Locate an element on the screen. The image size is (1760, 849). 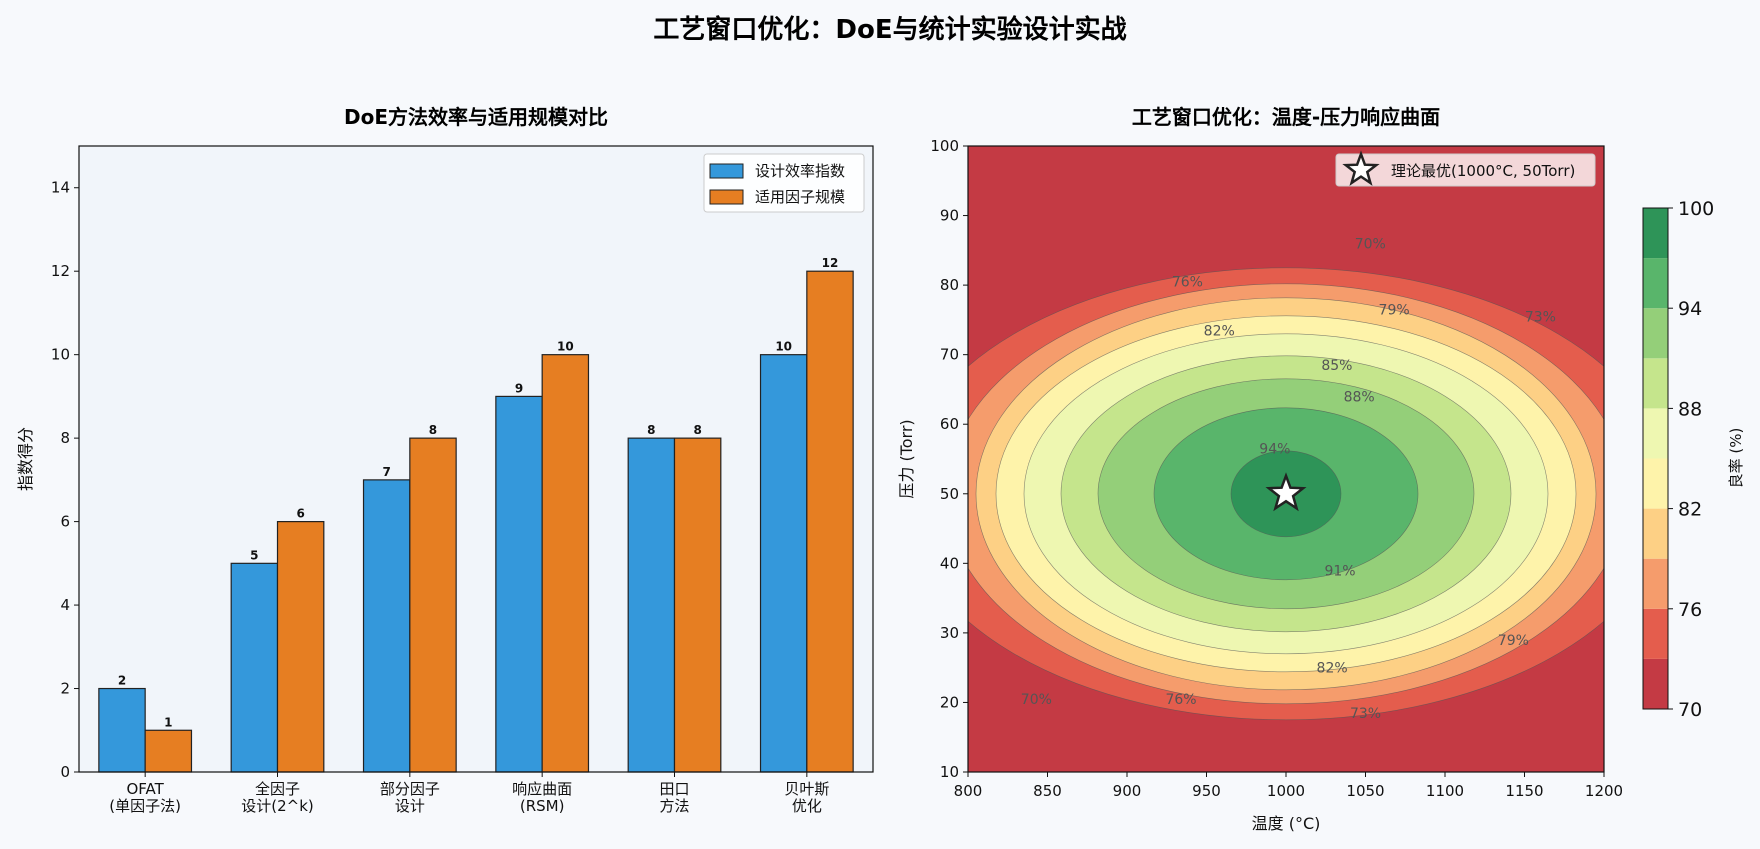
contour-x-tick-label: 1100 is located at coordinates (1445, 791).